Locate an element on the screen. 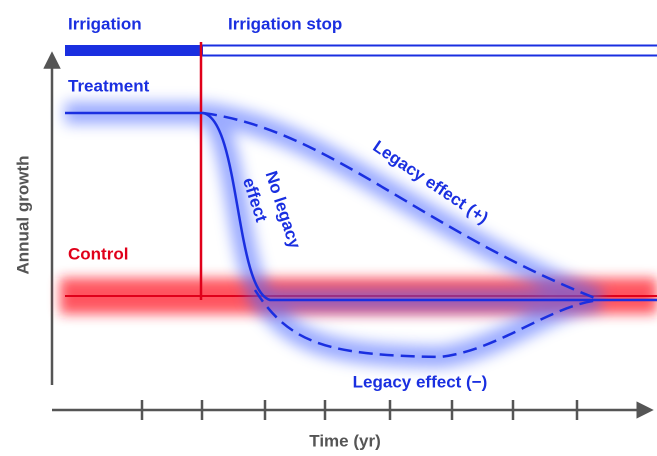 Image resolution: width=657 pixels, height=456 pixels. irrigation-label: Irrigation is located at coordinates (105, 23).